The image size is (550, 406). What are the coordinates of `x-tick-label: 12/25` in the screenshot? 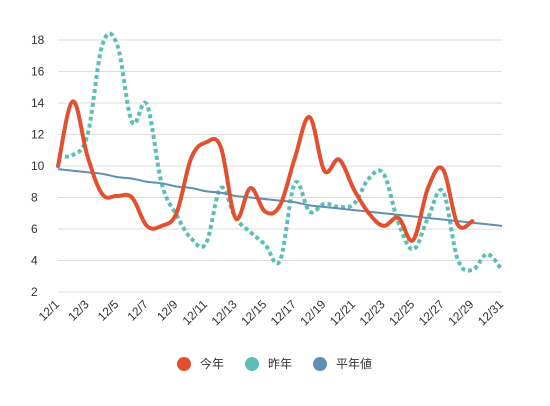 It's located at (401, 312).